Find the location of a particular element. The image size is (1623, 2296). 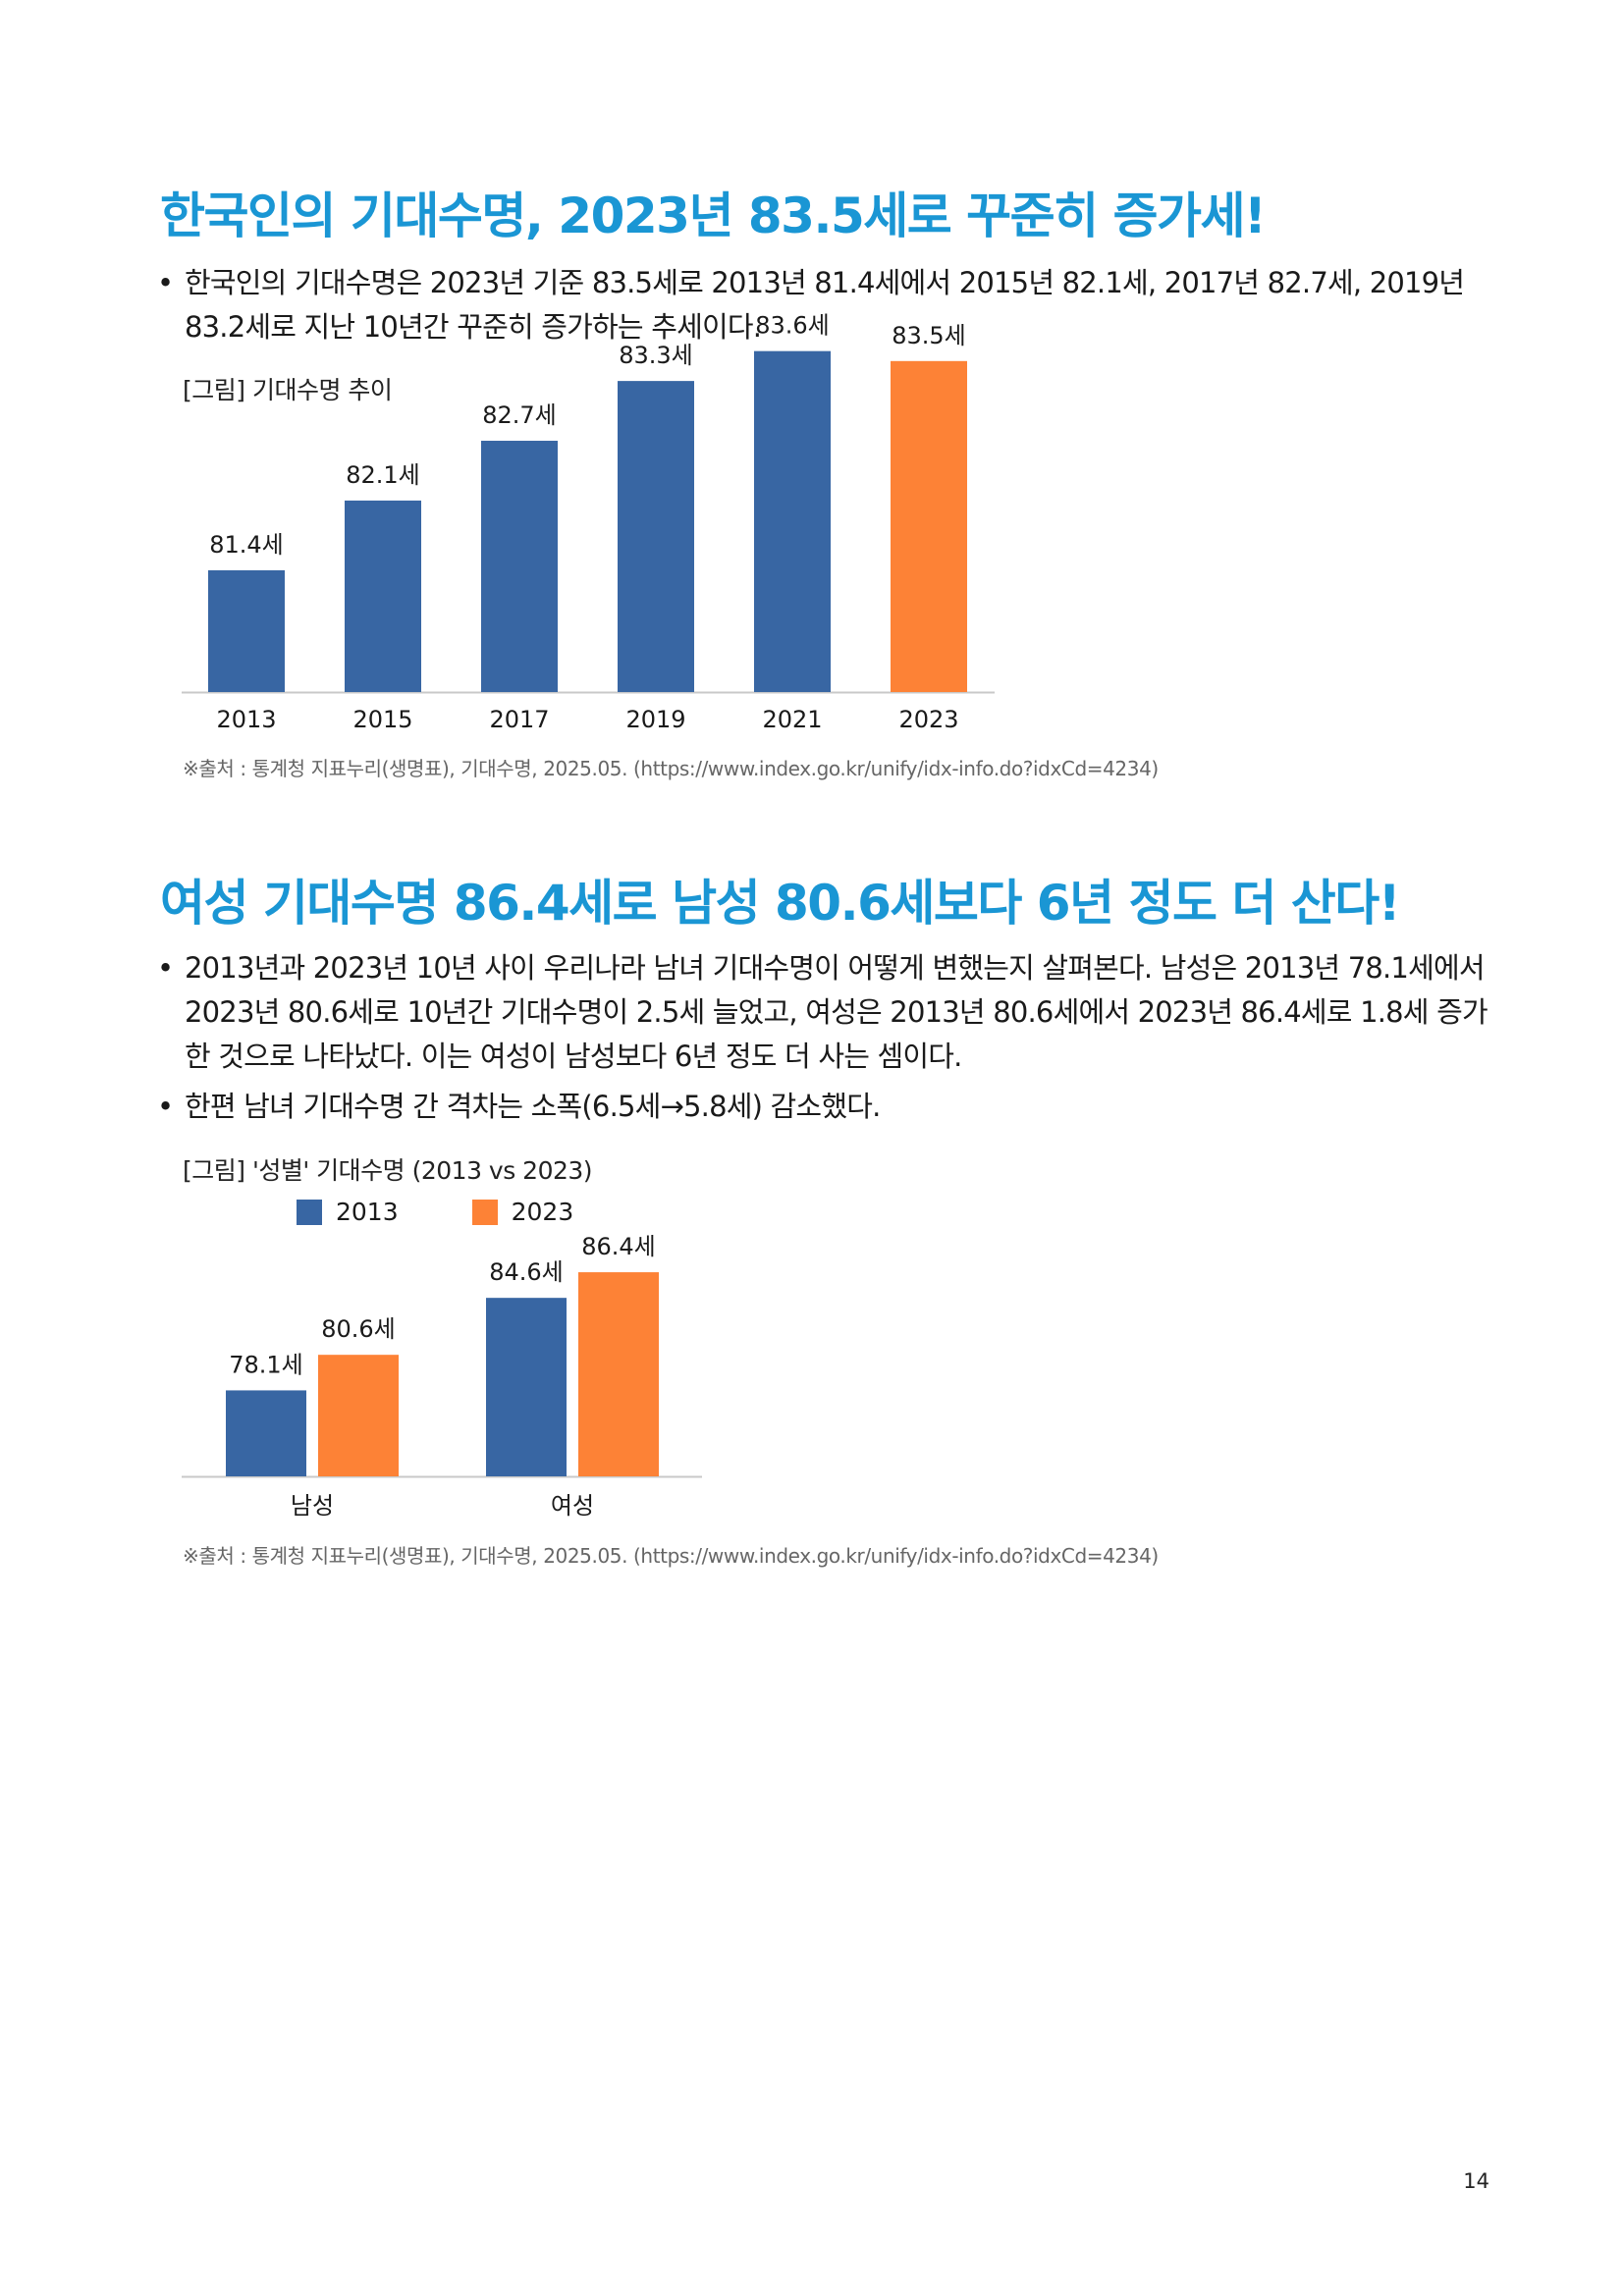

bar-2021 is located at coordinates (792, 521).